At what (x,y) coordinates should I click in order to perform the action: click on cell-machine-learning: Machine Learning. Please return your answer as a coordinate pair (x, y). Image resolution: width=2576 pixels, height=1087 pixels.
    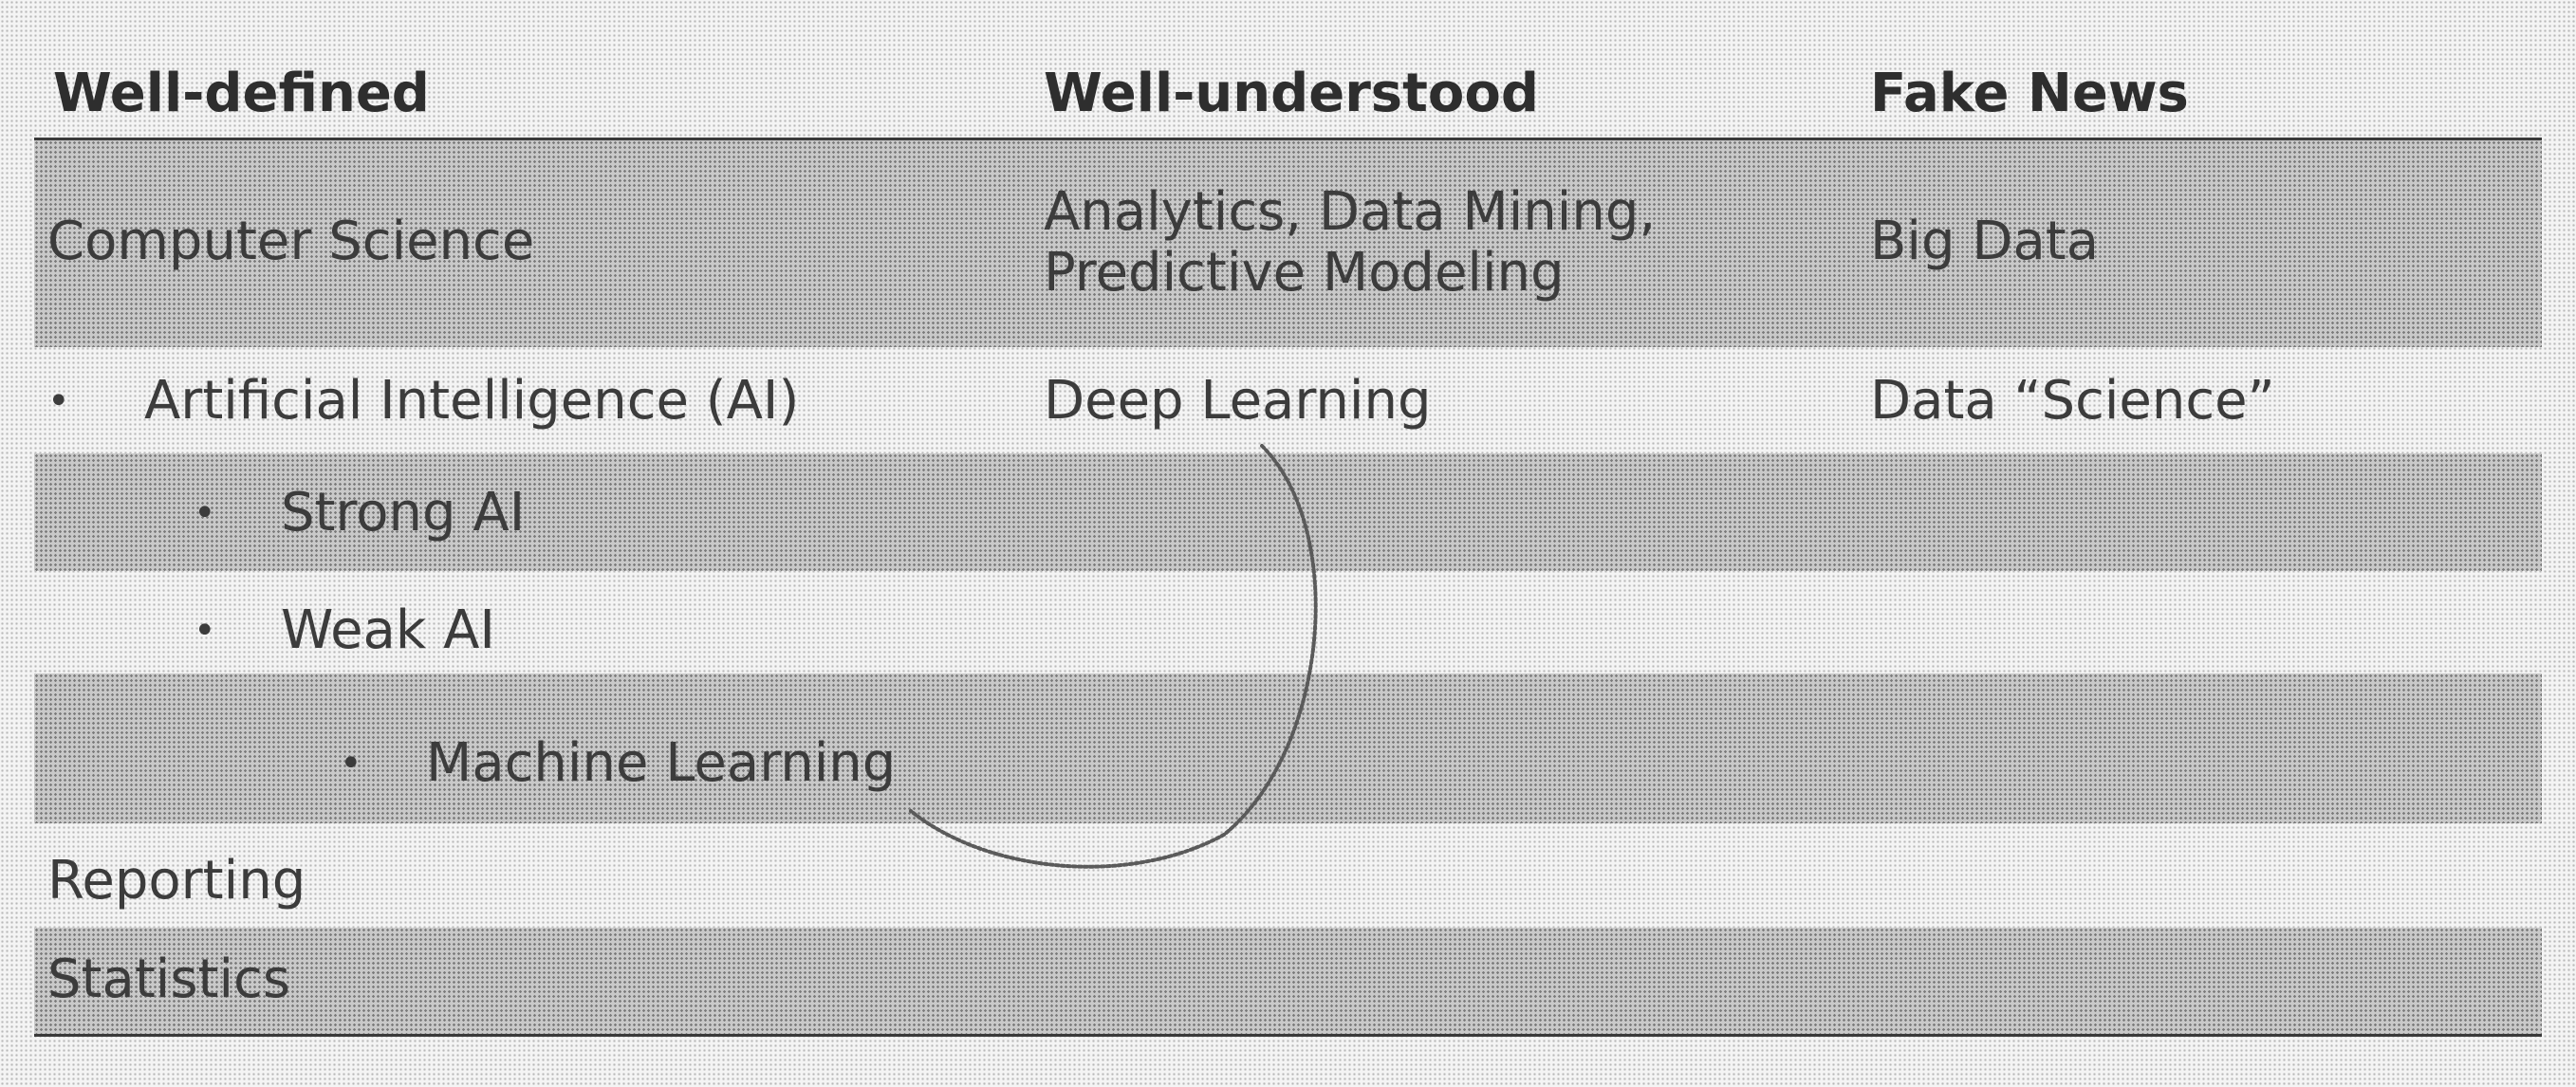
    Looking at the image, I should click on (661, 763).